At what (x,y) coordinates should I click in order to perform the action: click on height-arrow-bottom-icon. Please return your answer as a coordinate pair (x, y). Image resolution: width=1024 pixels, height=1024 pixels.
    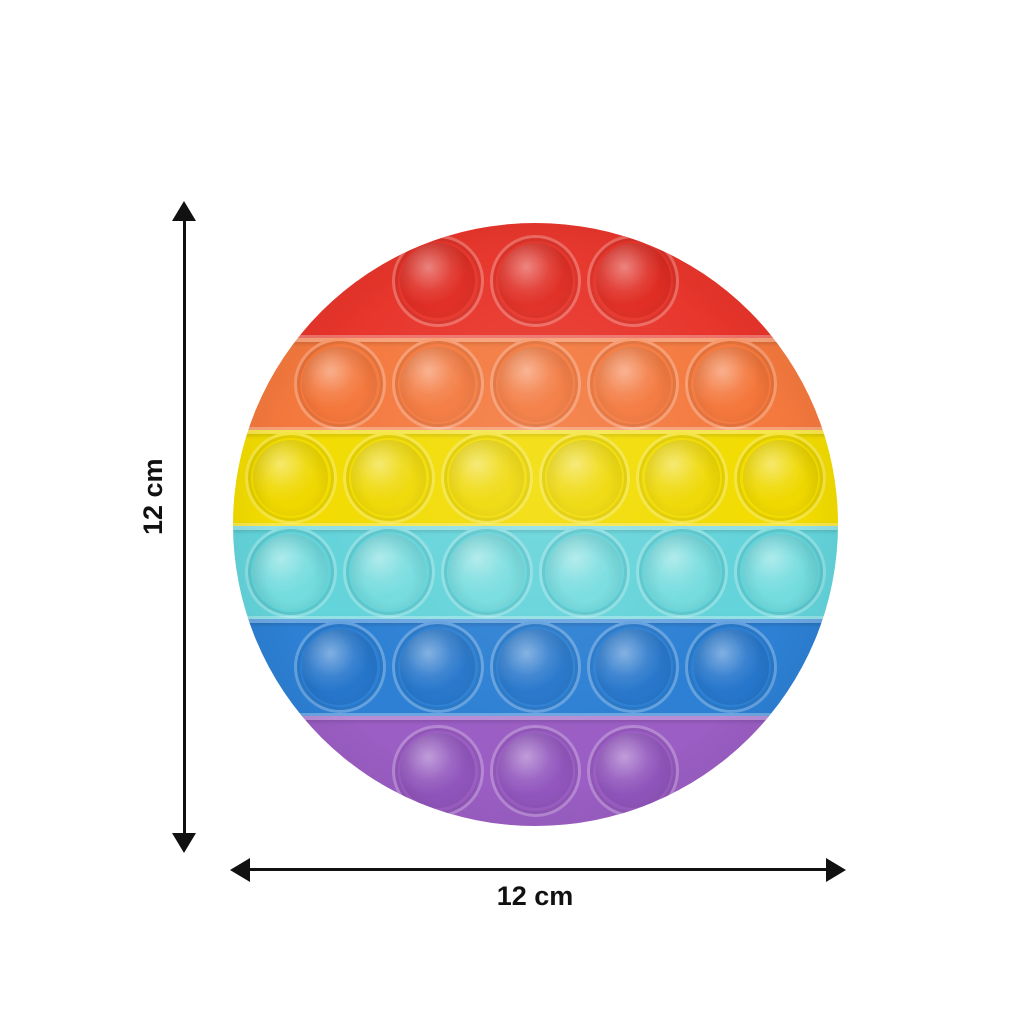
    Looking at the image, I should click on (184, 843).